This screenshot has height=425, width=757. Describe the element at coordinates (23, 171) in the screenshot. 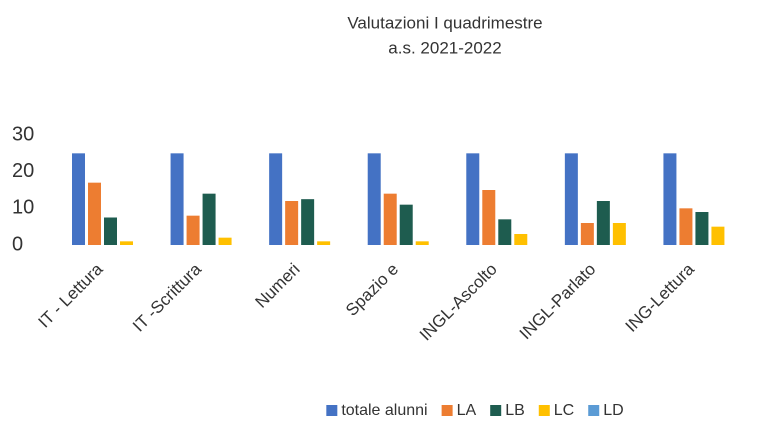

I see `y-tick-label: 20` at that location.